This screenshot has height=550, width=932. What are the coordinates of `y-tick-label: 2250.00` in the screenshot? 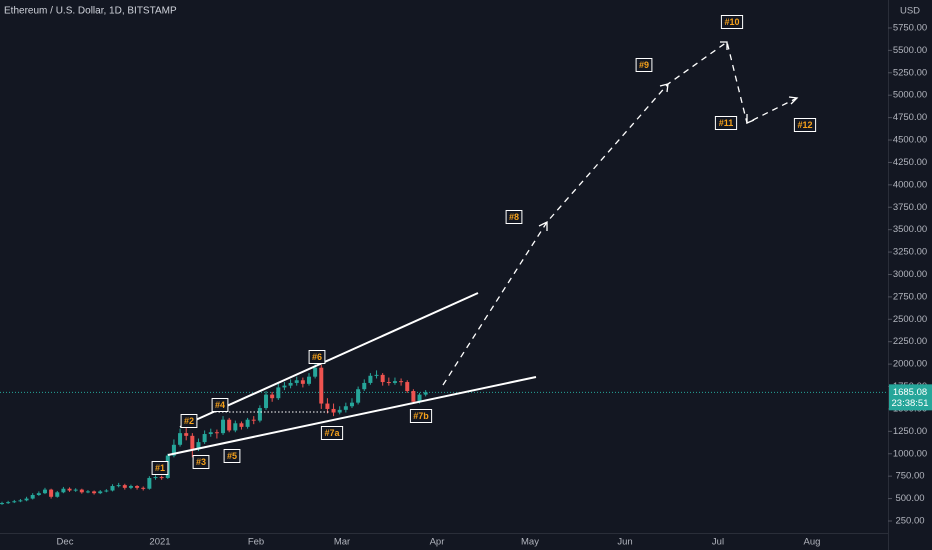 It's located at (910, 341).